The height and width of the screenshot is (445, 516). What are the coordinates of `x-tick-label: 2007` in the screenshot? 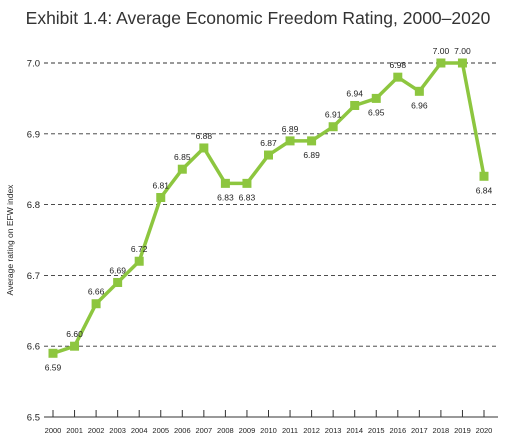 It's located at (204, 430).